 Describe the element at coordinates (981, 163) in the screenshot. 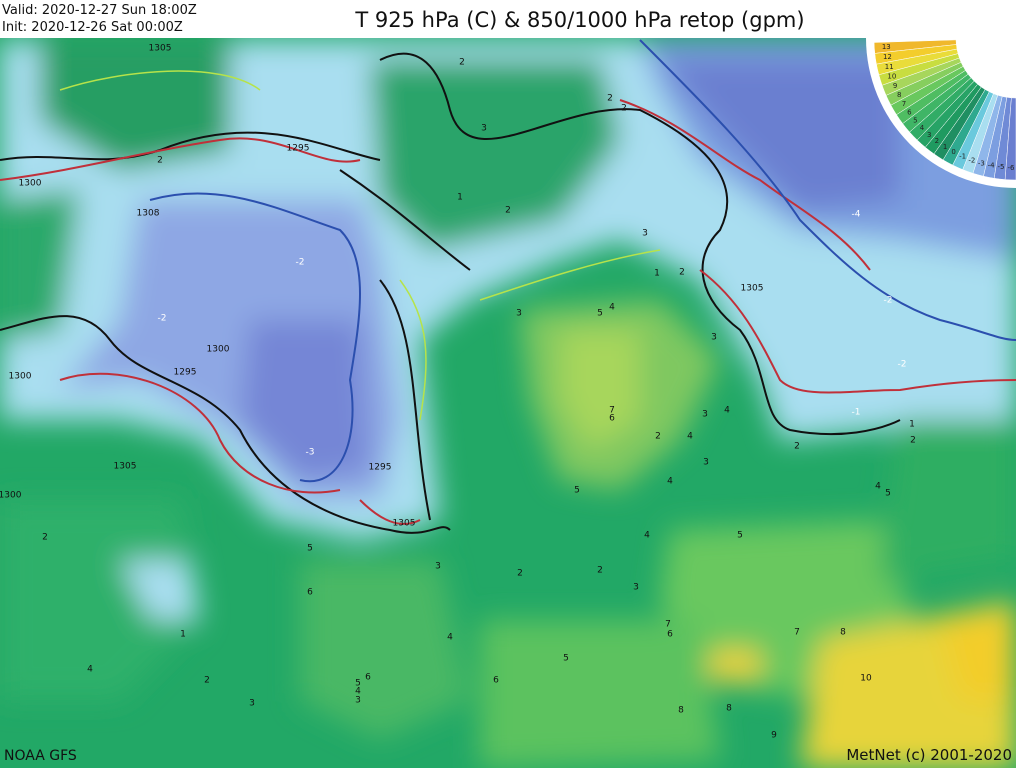

I see `legend-label: -3` at that location.